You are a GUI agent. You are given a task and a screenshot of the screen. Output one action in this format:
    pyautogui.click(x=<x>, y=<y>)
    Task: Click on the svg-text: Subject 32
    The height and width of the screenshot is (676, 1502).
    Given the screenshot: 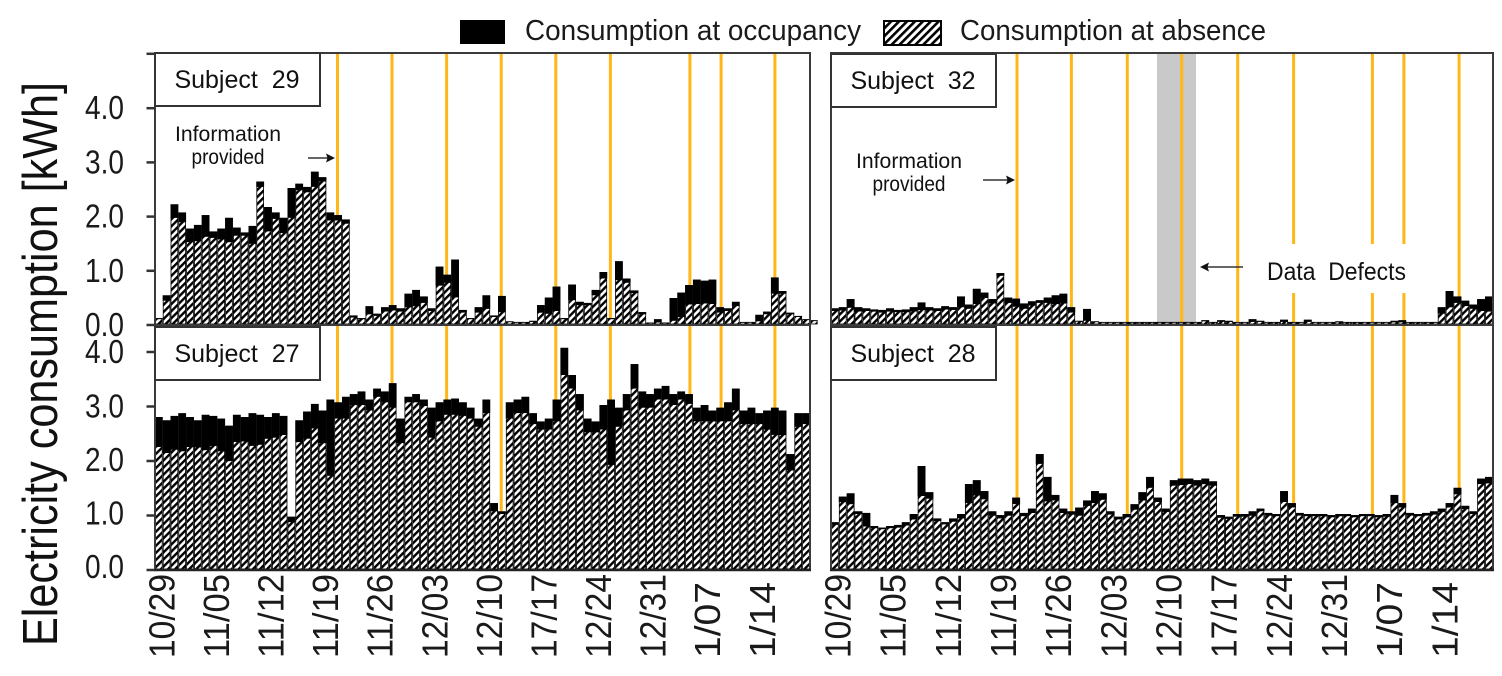 What is the action you would take?
    pyautogui.click(x=912, y=81)
    